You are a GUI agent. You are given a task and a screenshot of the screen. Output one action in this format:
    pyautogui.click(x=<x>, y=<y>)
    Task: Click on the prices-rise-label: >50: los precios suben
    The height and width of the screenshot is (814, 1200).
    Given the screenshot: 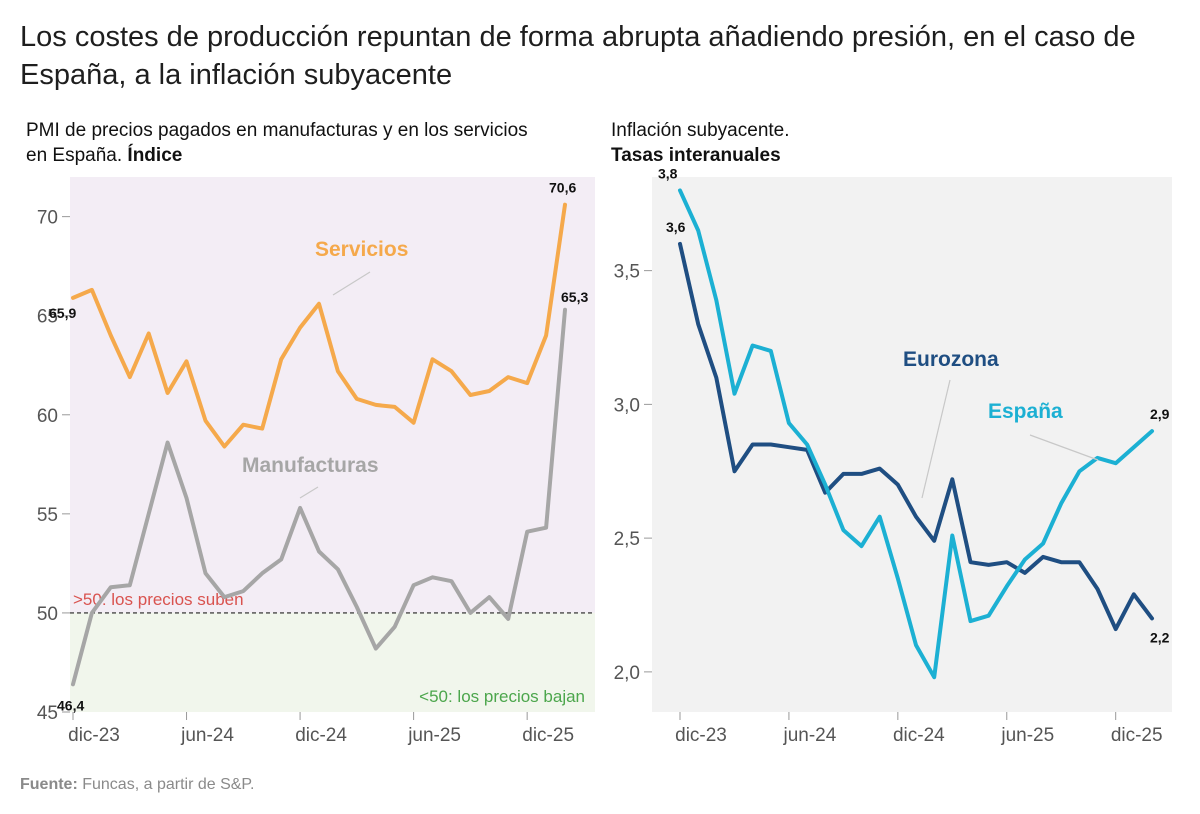 What is the action you would take?
    pyautogui.click(x=158, y=599)
    